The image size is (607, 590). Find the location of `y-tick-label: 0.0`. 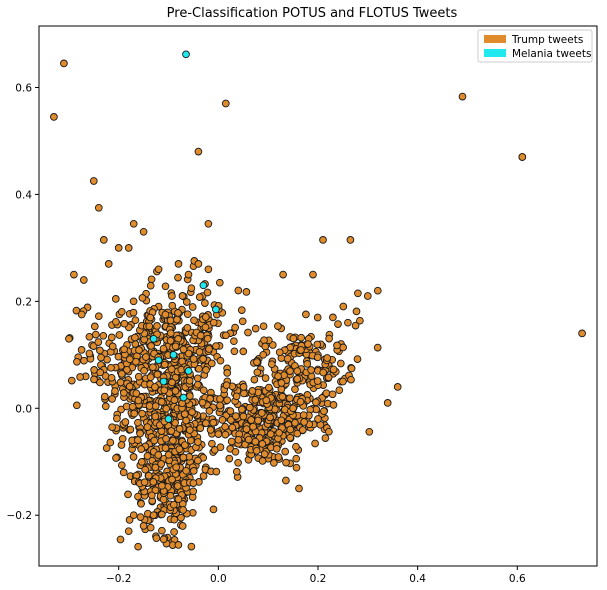

y-tick-label: 0.0 is located at coordinates (23, 409).